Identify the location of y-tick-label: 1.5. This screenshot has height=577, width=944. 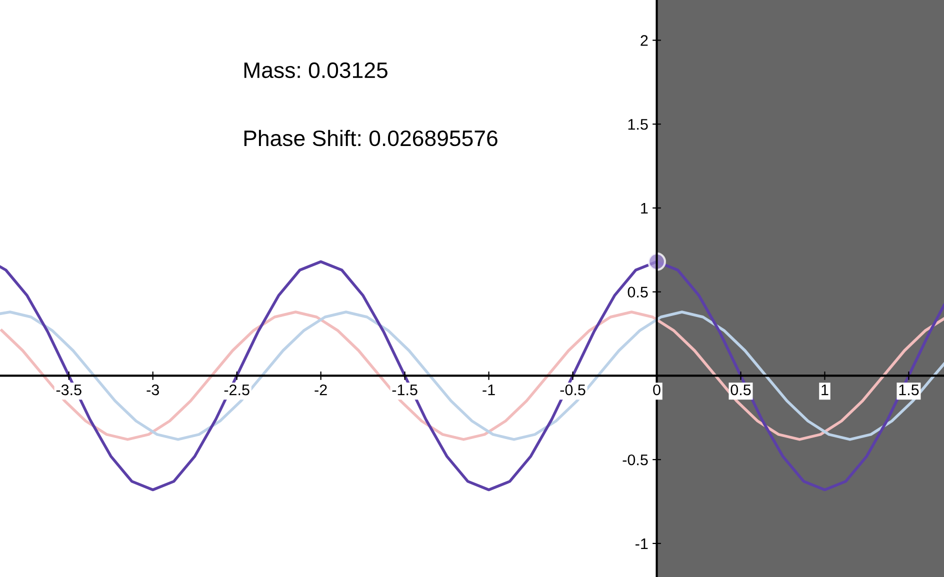
(638, 124).